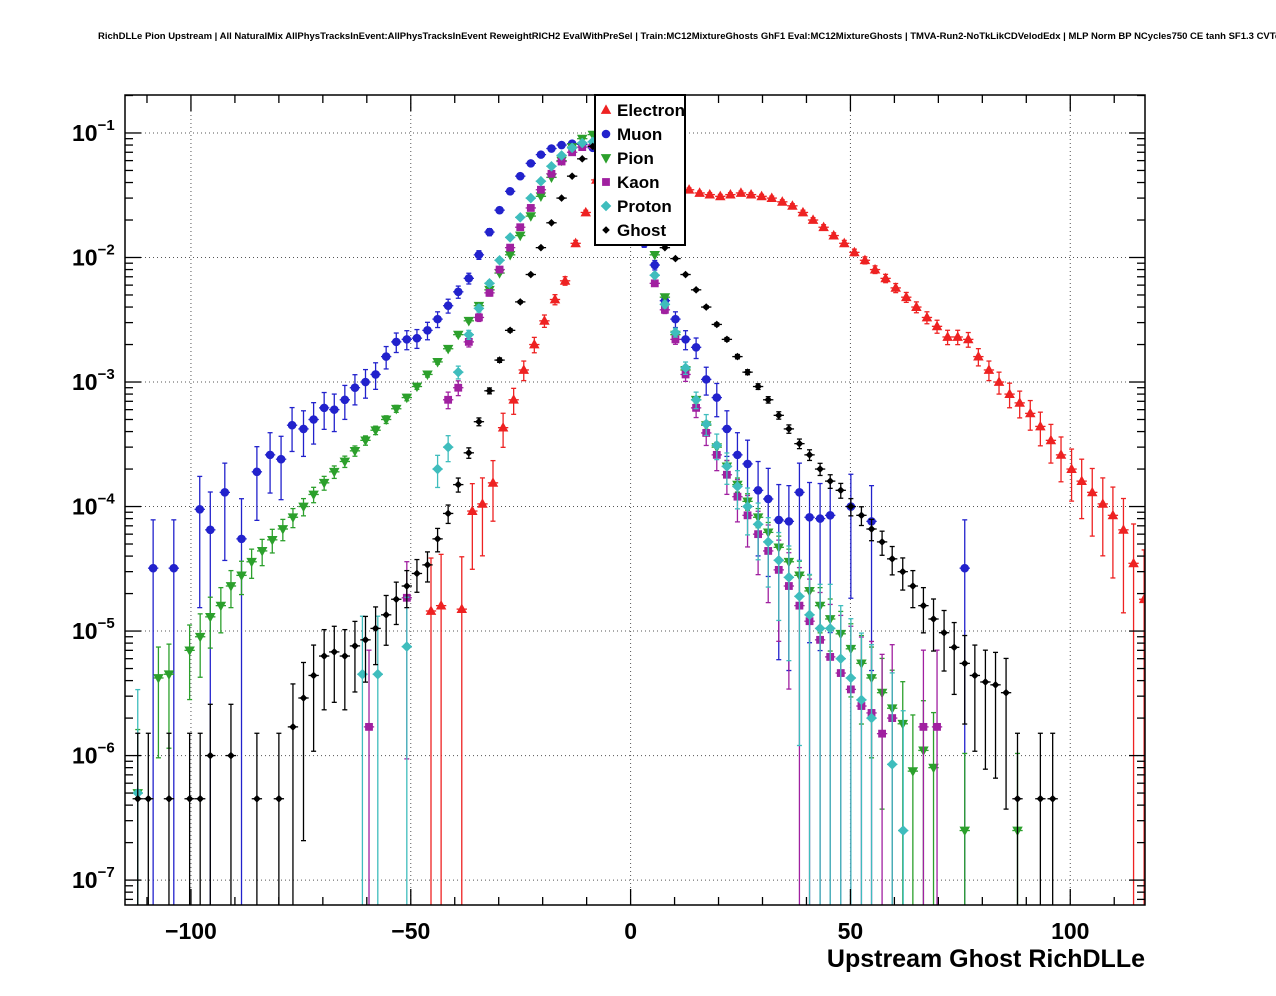 This screenshot has height=996, width=1276. Describe the element at coordinates (635, 158) in the screenshot. I see `legend-label: Pion` at that location.